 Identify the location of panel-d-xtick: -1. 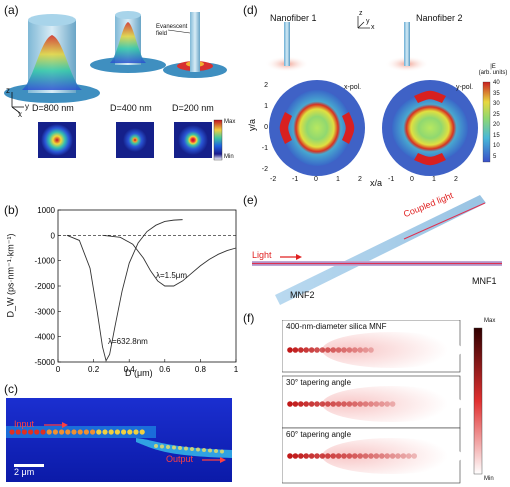
(391, 179).